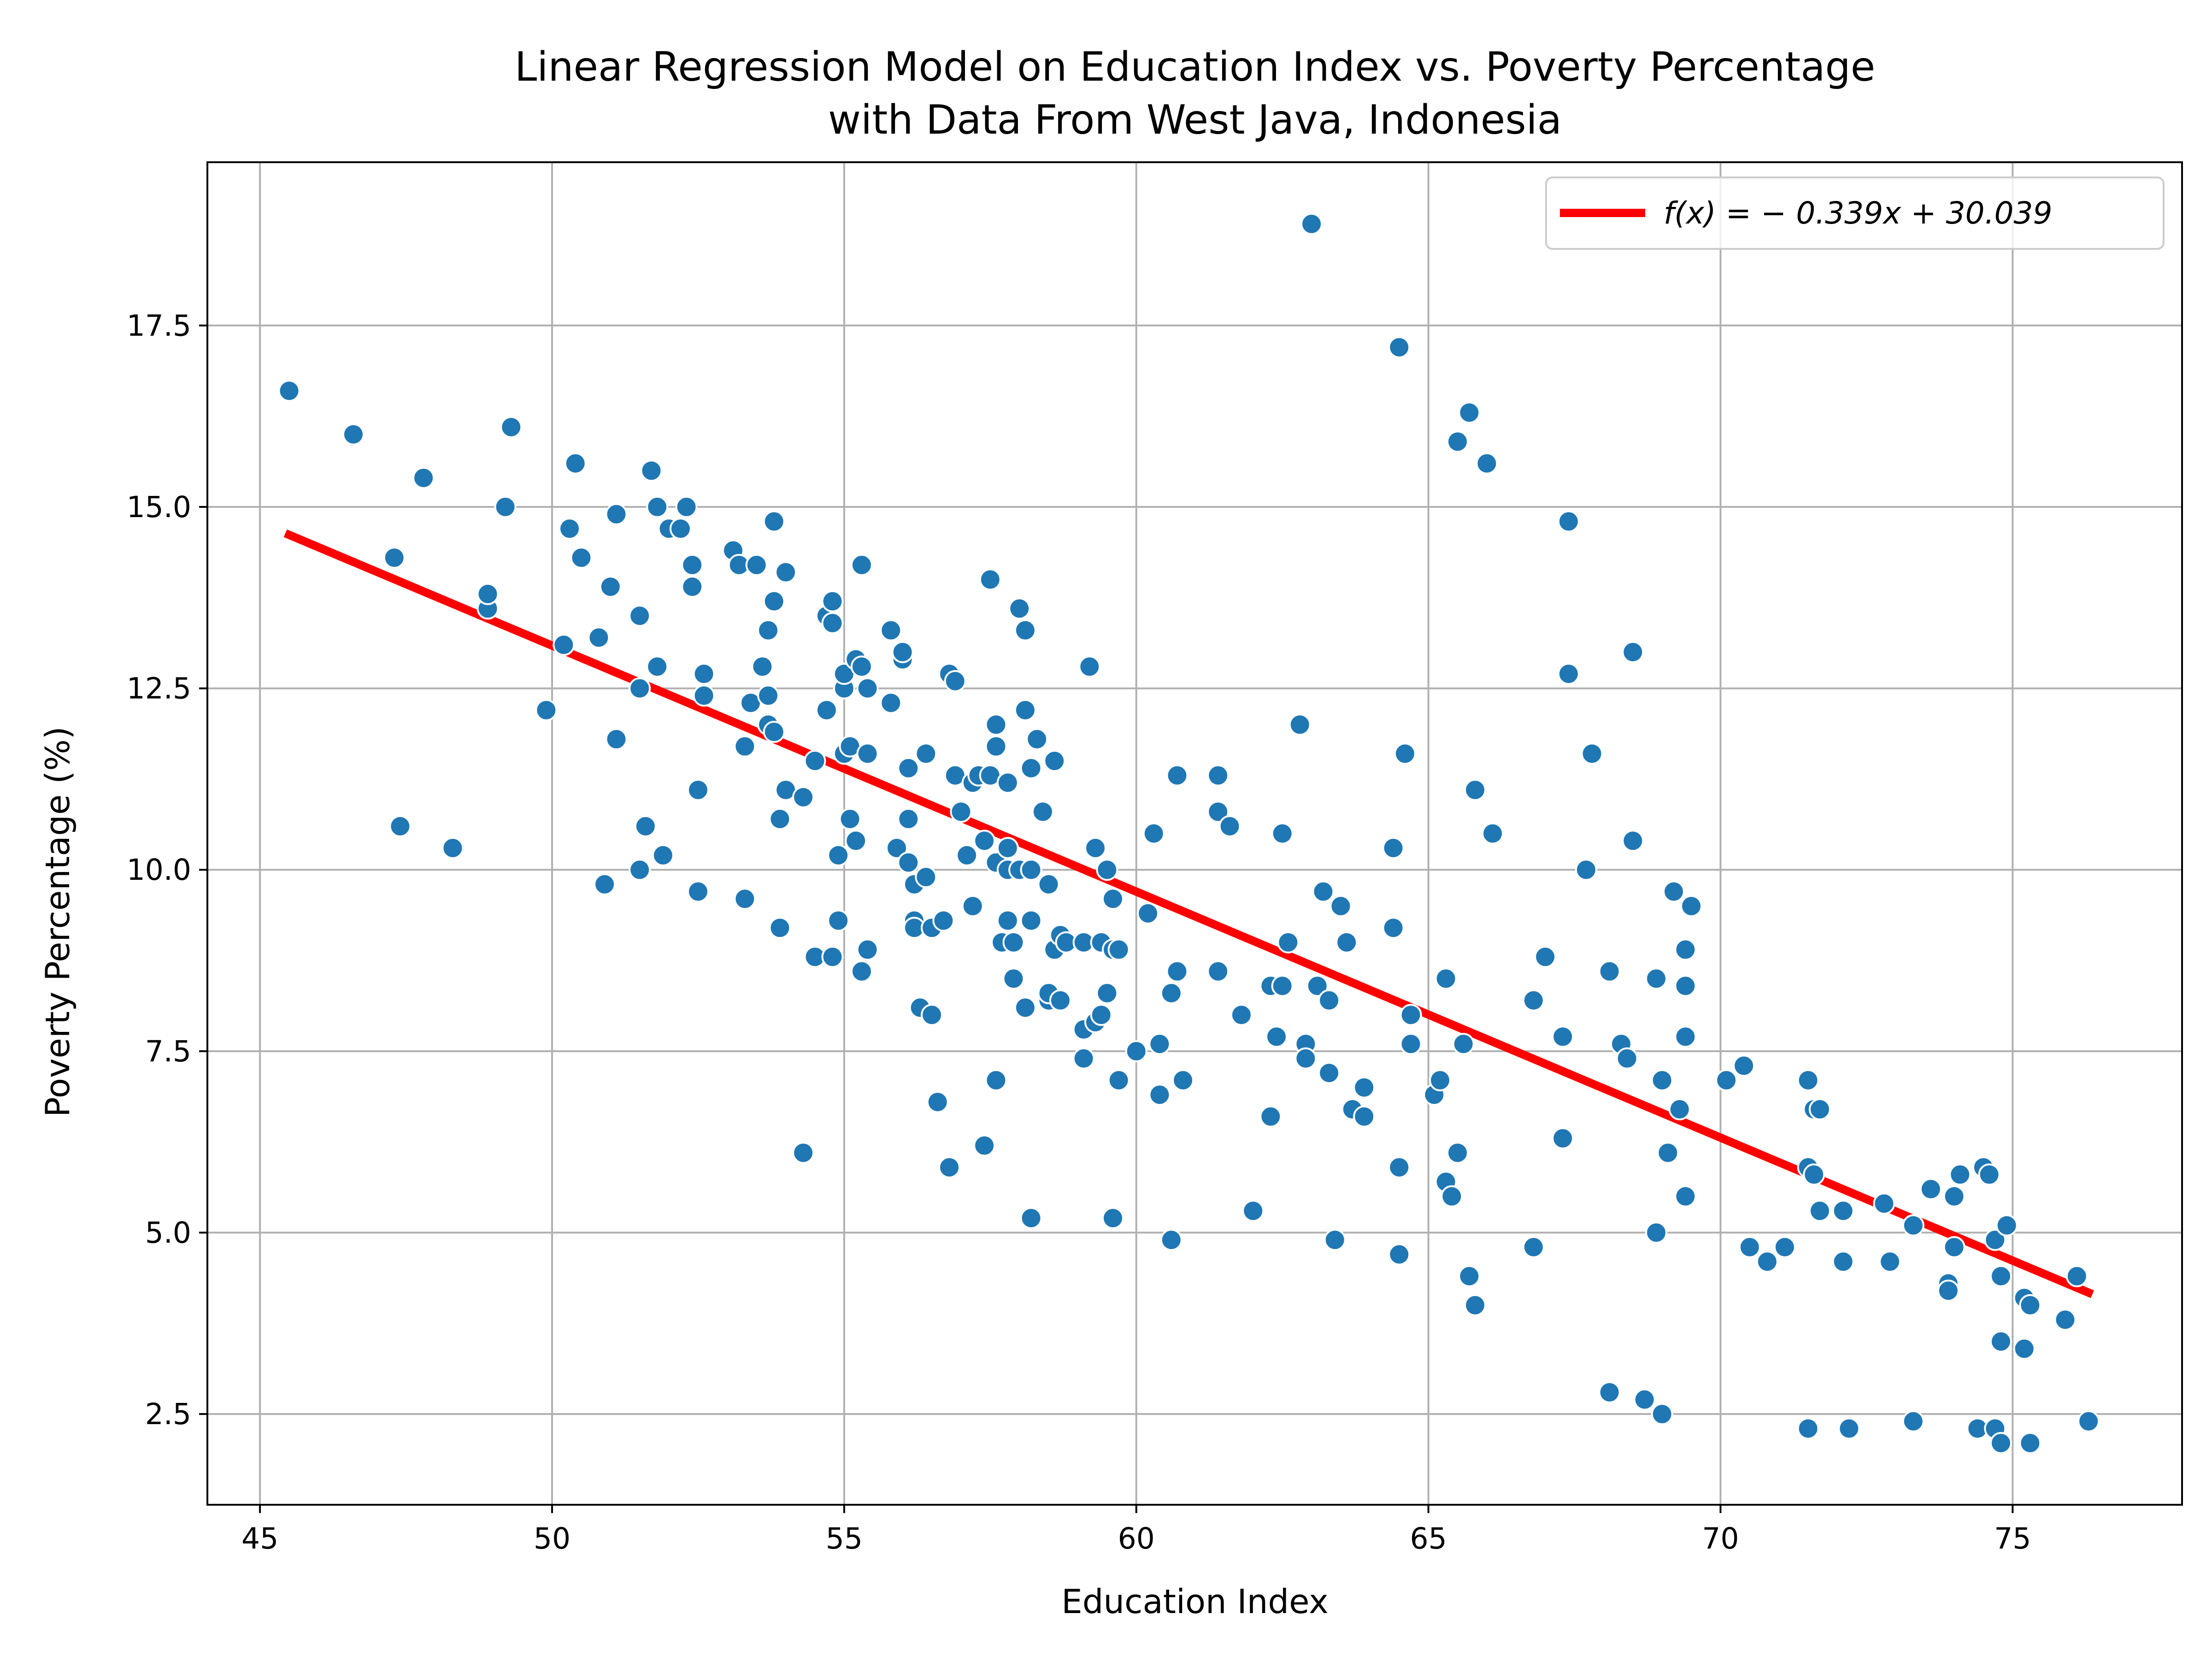 This screenshot has height=1661, width=2212. I want to click on legend: f(x) = − 0.339x + 30.039, so click(1855, 214).